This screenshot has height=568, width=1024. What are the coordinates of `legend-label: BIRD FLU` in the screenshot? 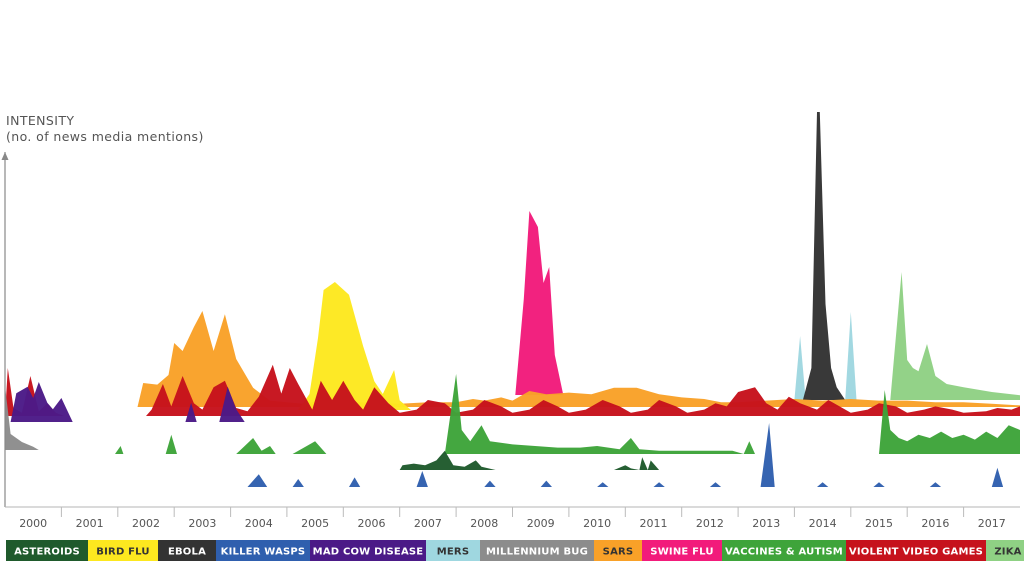 It's located at (122, 552).